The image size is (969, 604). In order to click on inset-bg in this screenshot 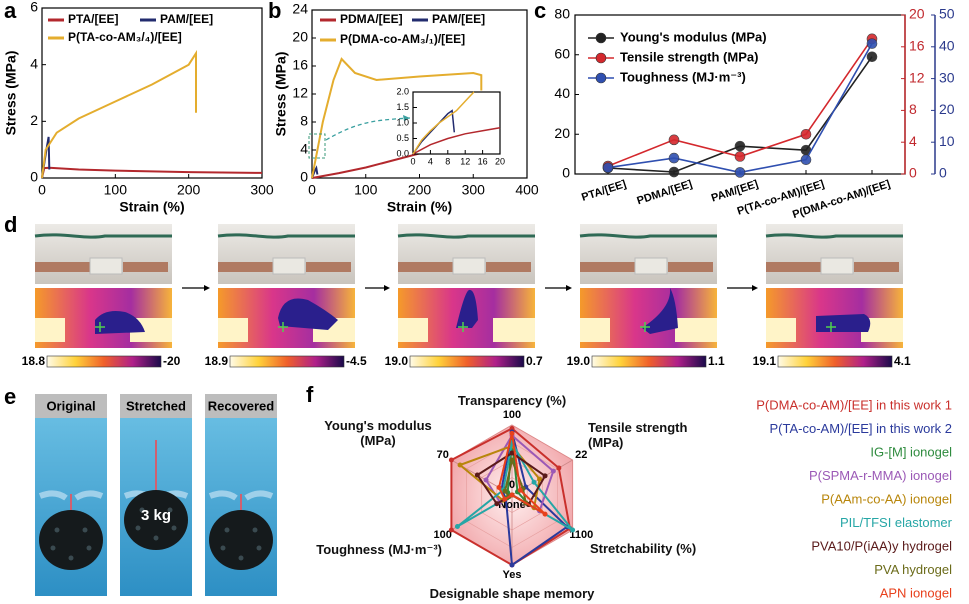, I will do `click(456, 123)`.